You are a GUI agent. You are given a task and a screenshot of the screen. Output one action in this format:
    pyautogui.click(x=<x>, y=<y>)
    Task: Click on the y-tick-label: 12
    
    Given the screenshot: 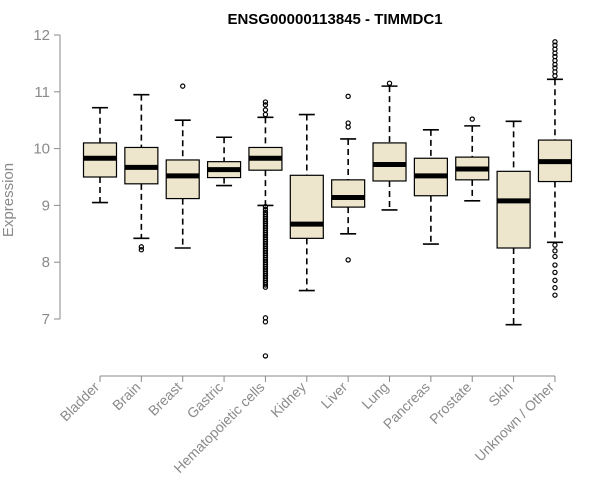 What is the action you would take?
    pyautogui.click(x=41, y=35)
    